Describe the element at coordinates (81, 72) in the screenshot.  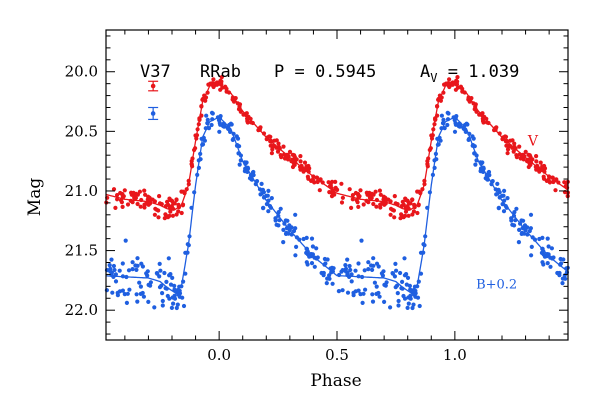
I see `y-tick-label: 20.0` at that location.